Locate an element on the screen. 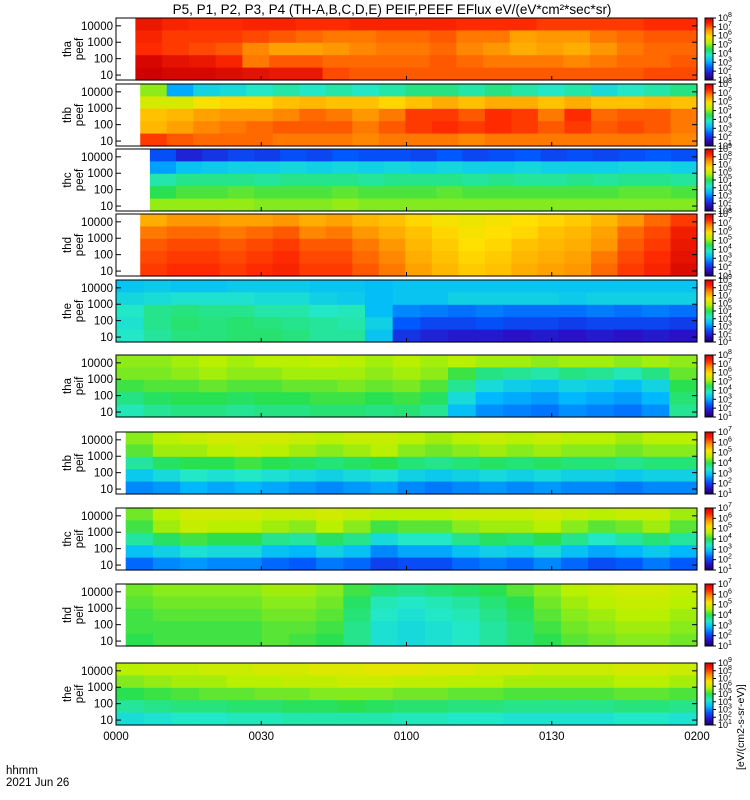 The image size is (750, 800). colorbar-tick-exp: 1 is located at coordinates (730, 273).